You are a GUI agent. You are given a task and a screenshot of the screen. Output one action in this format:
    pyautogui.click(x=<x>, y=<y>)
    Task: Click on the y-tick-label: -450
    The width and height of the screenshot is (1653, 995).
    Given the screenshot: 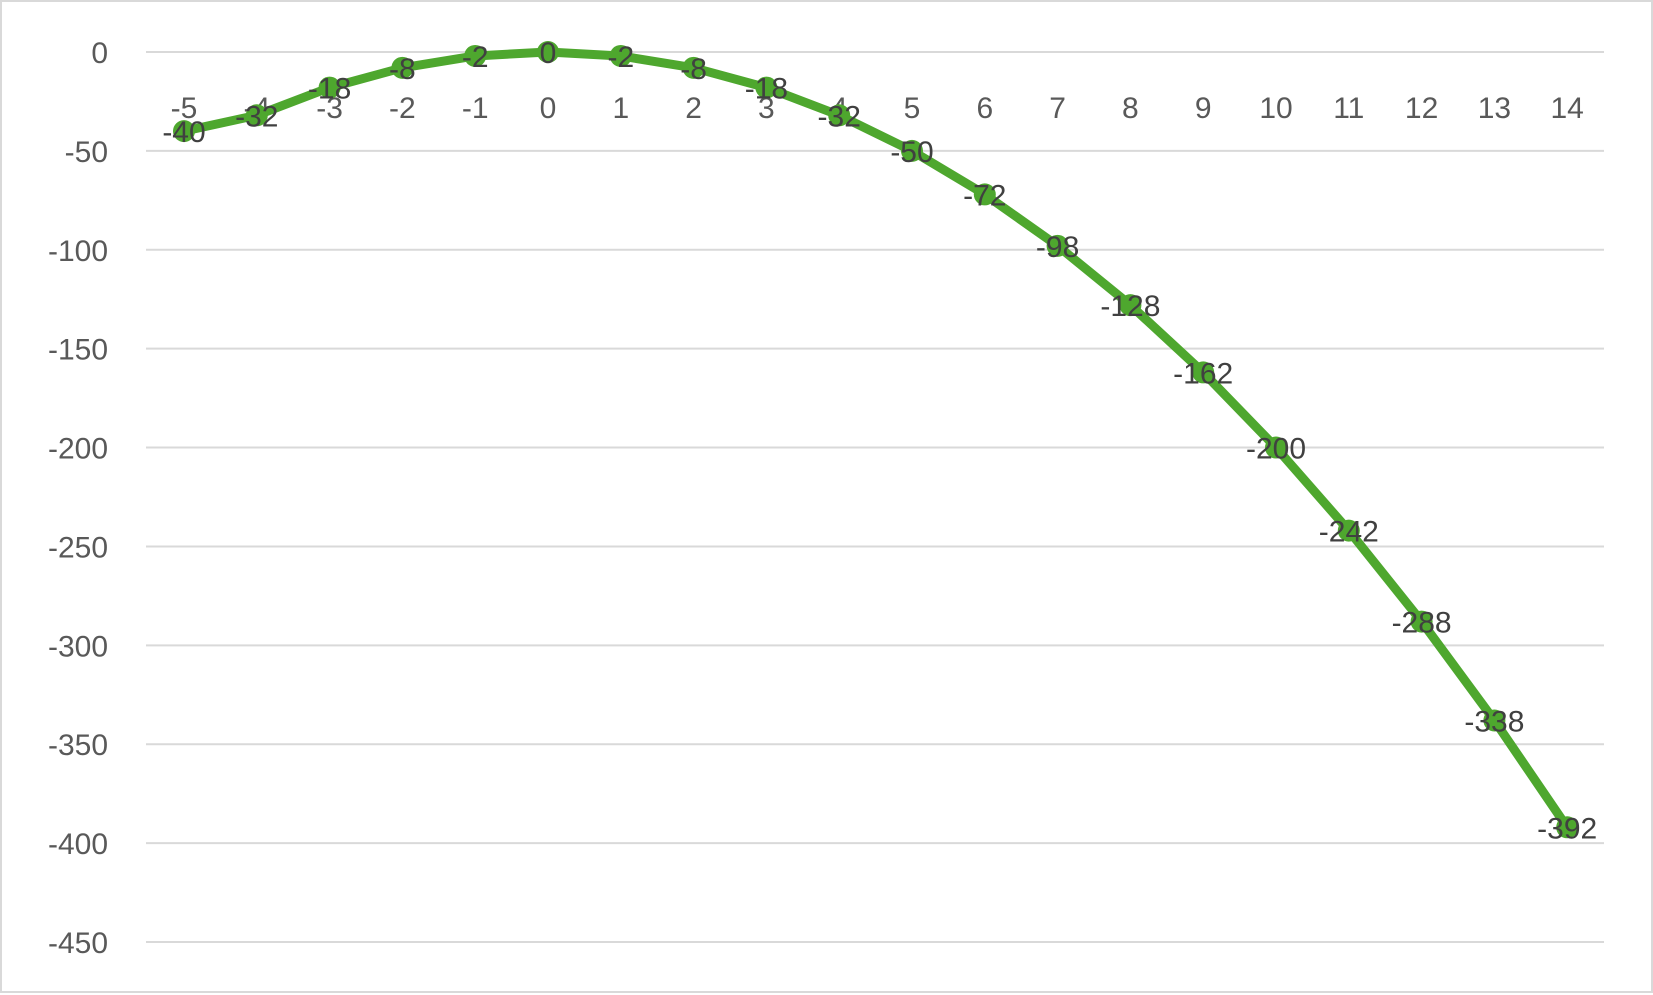 What is the action you would take?
    pyautogui.click(x=78, y=943)
    